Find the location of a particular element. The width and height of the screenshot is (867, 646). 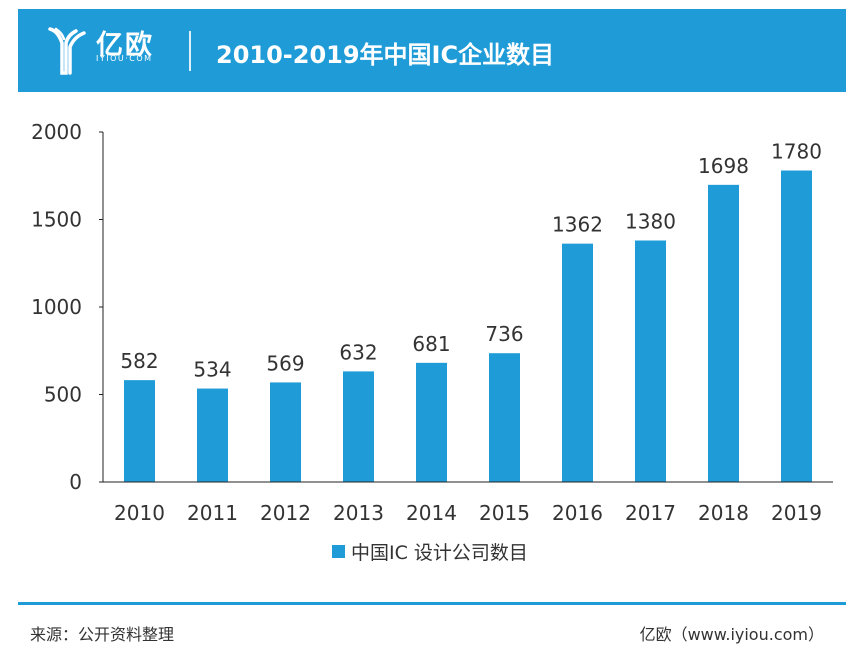

x-tick-label-2018: 2018 is located at coordinates (723, 513).